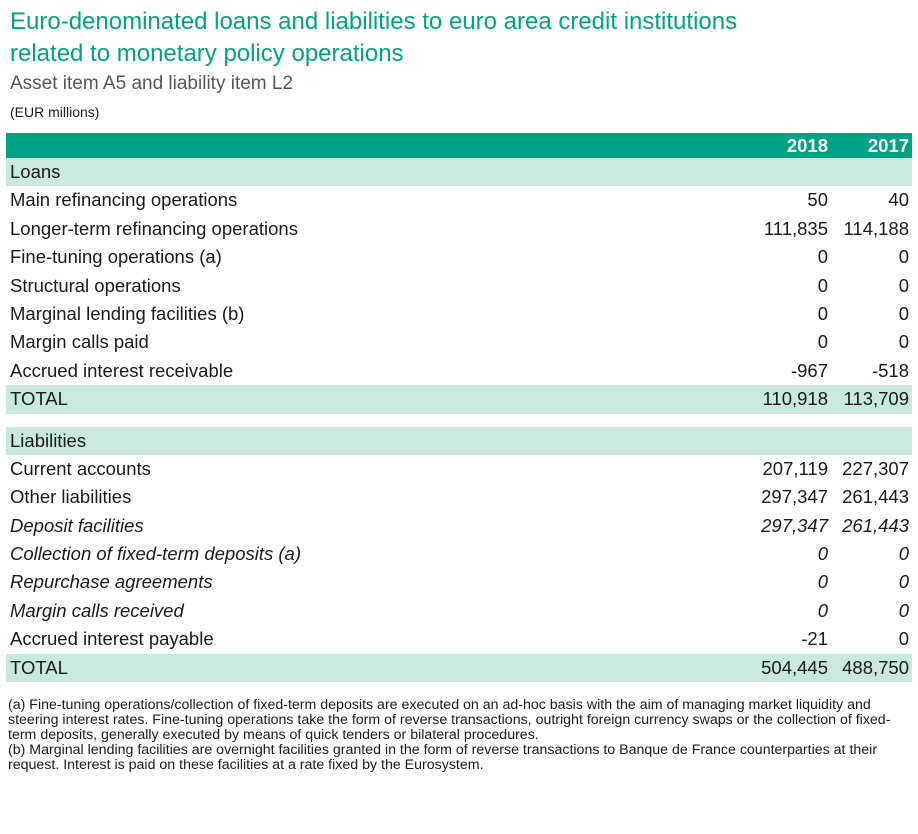 This screenshot has width=918, height=834. What do you see at coordinates (807, 145) in the screenshot?
I see `header-2018: 2018` at bounding box center [807, 145].